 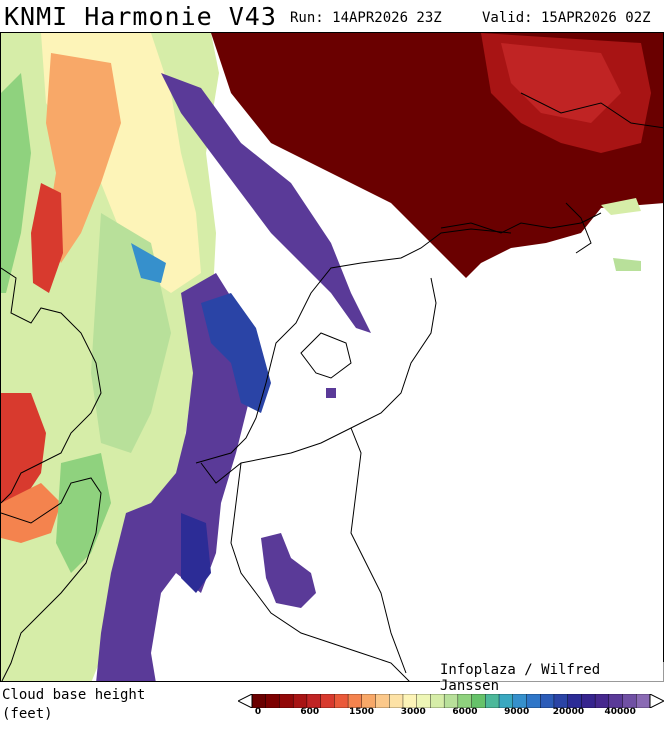 What do you see at coordinates (236, 353) in the screenshot?
I see `cloud-band-darkblue-coast` at bounding box center [236, 353].